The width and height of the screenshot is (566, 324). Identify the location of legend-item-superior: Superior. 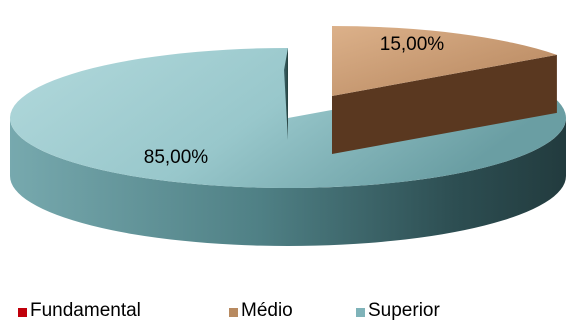
(398, 311).